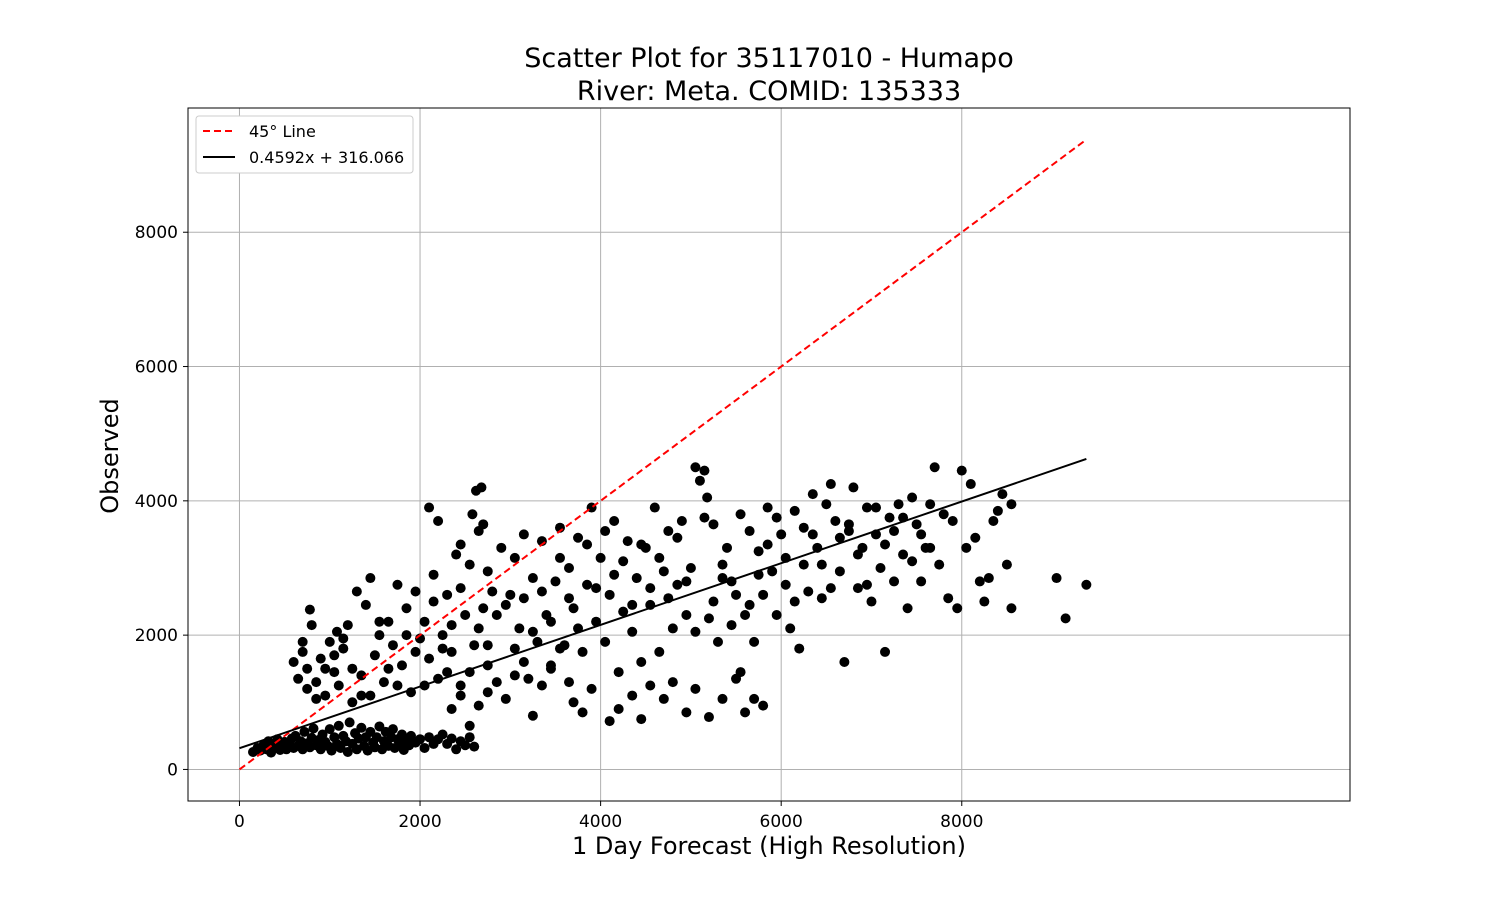  I want to click on y-axis-ticks: 0 2000 4000 6000 8000, so click(161, 501).